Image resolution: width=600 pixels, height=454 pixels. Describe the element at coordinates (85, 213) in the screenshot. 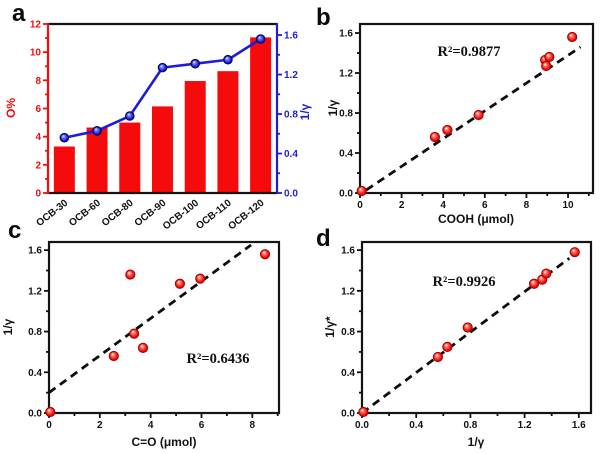

I see `category-label: OCB-60` at that location.